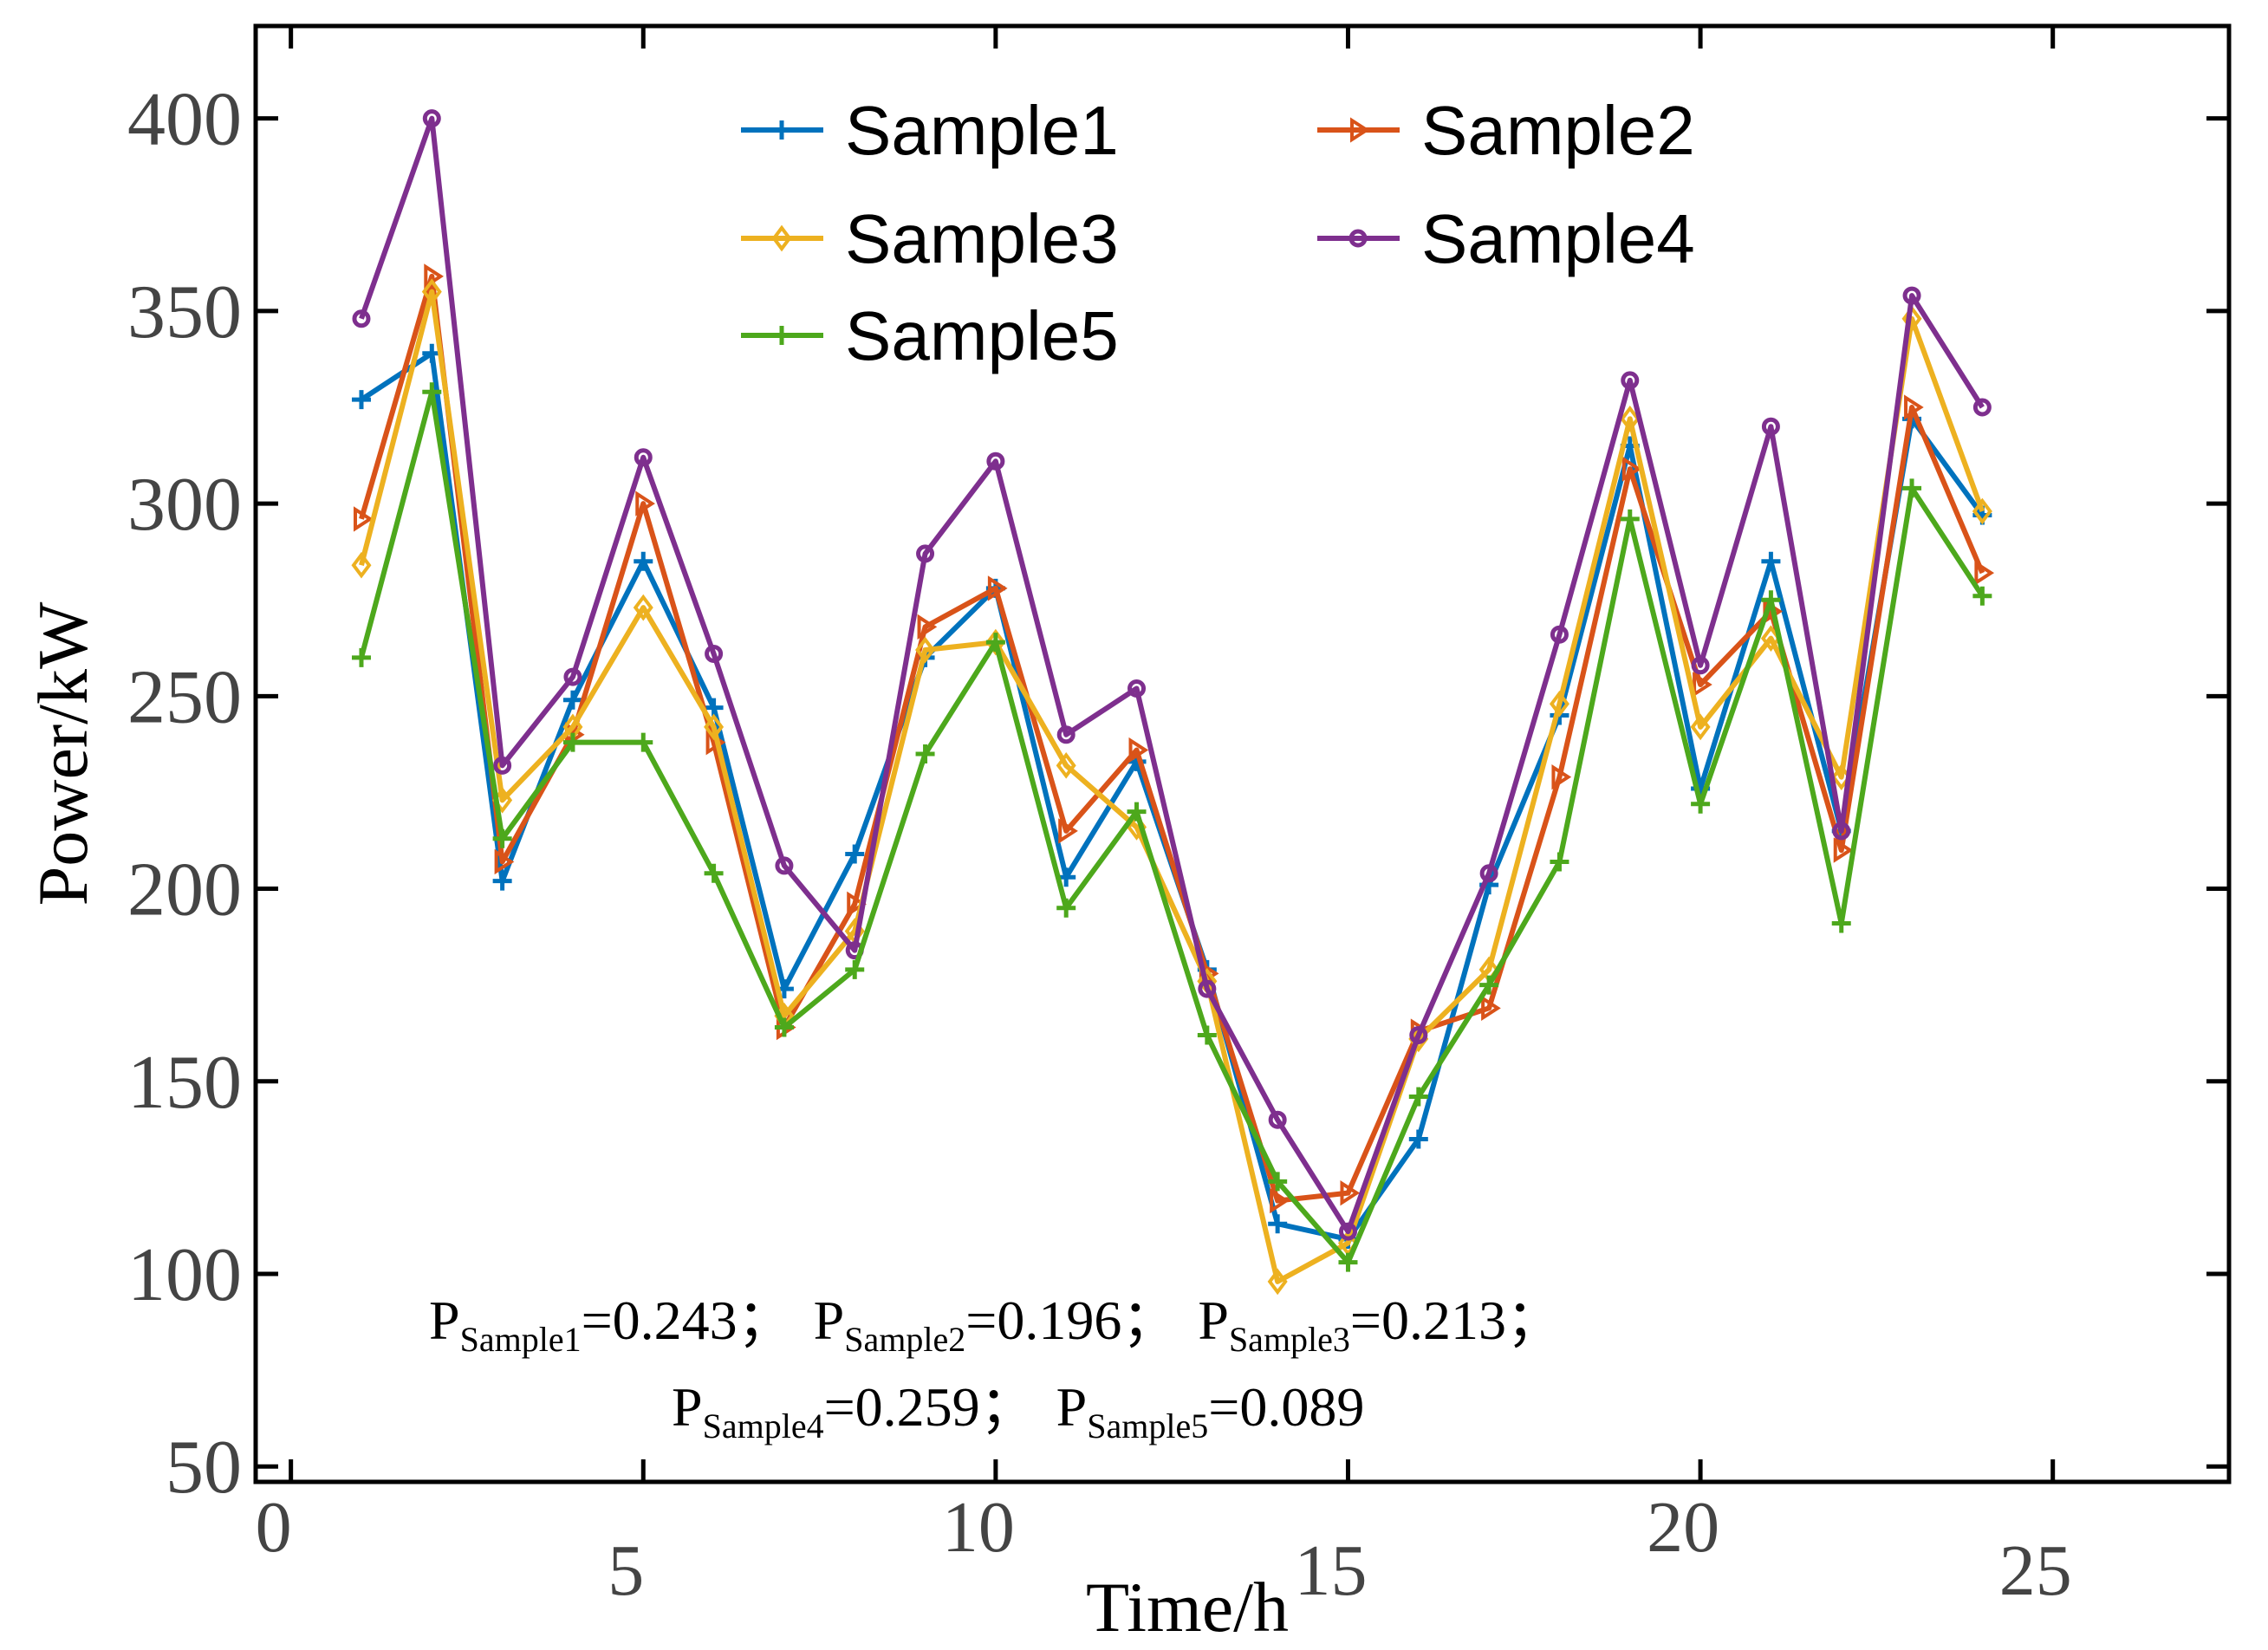 The height and width of the screenshot is (1650, 2268). I want to click on y-tick-label-400: 400, so click(184, 120).